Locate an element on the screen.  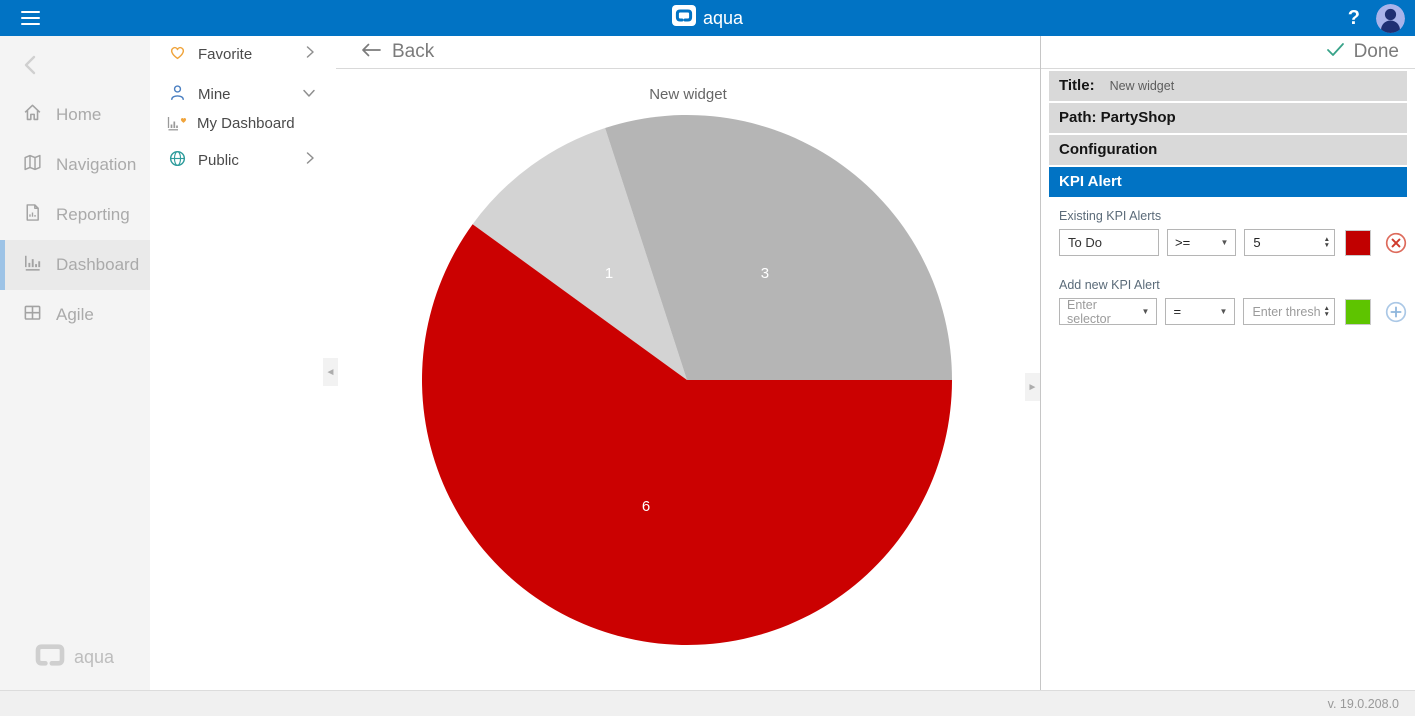
sidebar-item-dashboard: Dashboard is located at coordinates (75, 265).